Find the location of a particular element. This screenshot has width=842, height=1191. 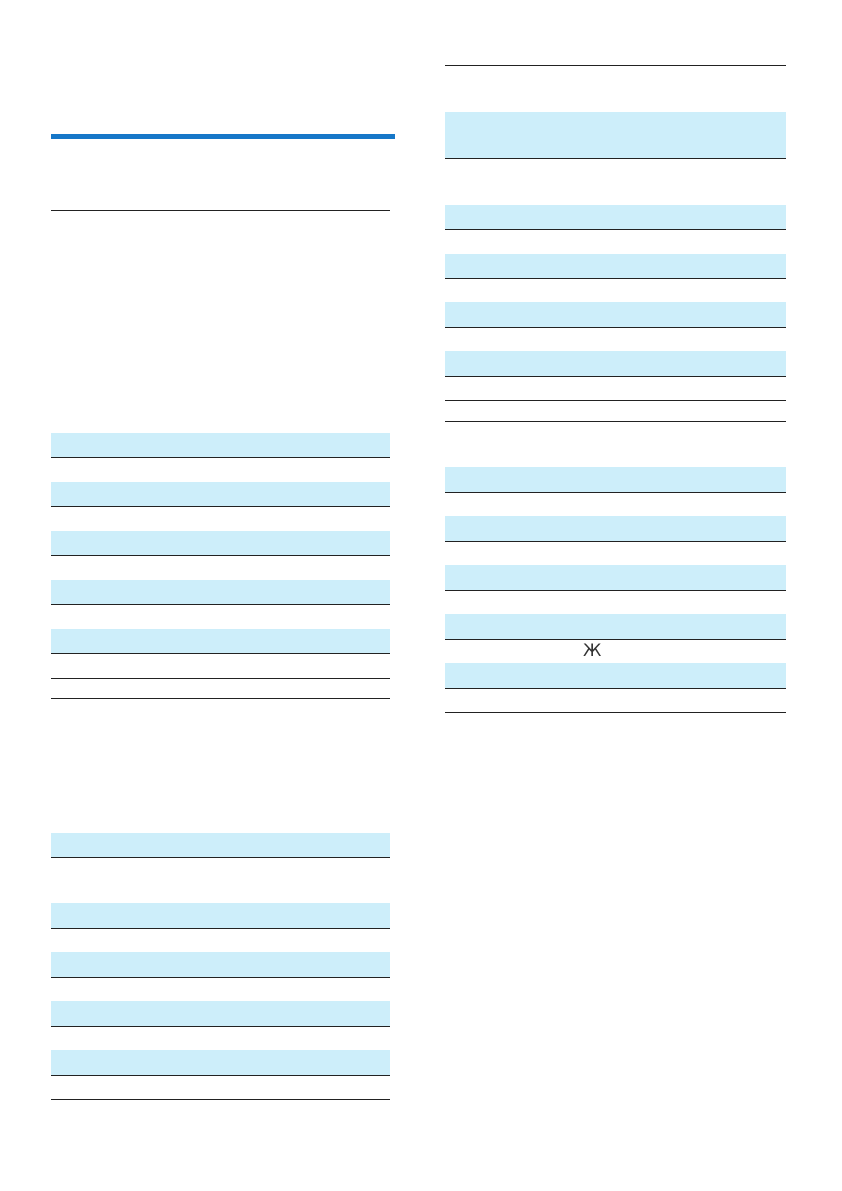

symbol-glyph: Ж is located at coordinates (592, 651).